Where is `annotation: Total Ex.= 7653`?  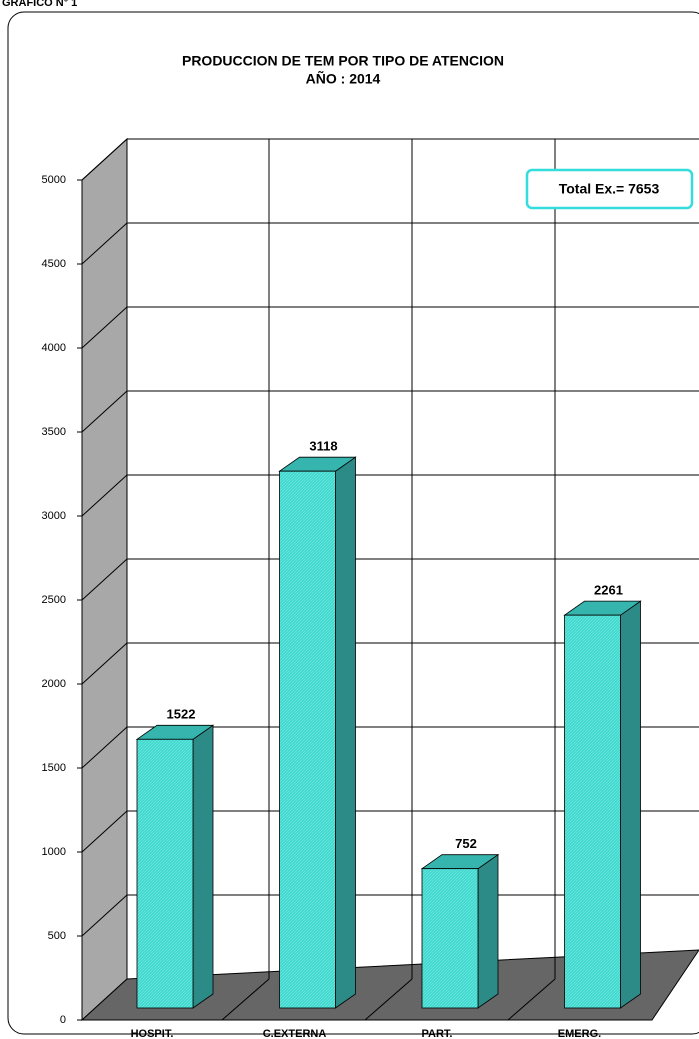 annotation: Total Ex.= 7653 is located at coordinates (609, 189).